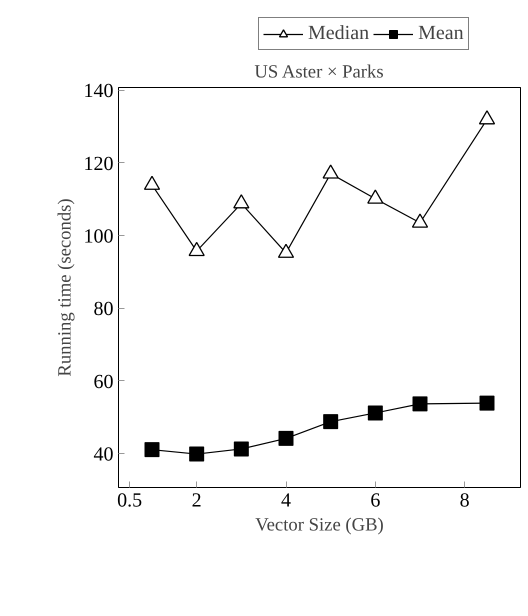 This screenshot has height=616, width=528. I want to click on x-tick-label: 6, so click(375, 501).